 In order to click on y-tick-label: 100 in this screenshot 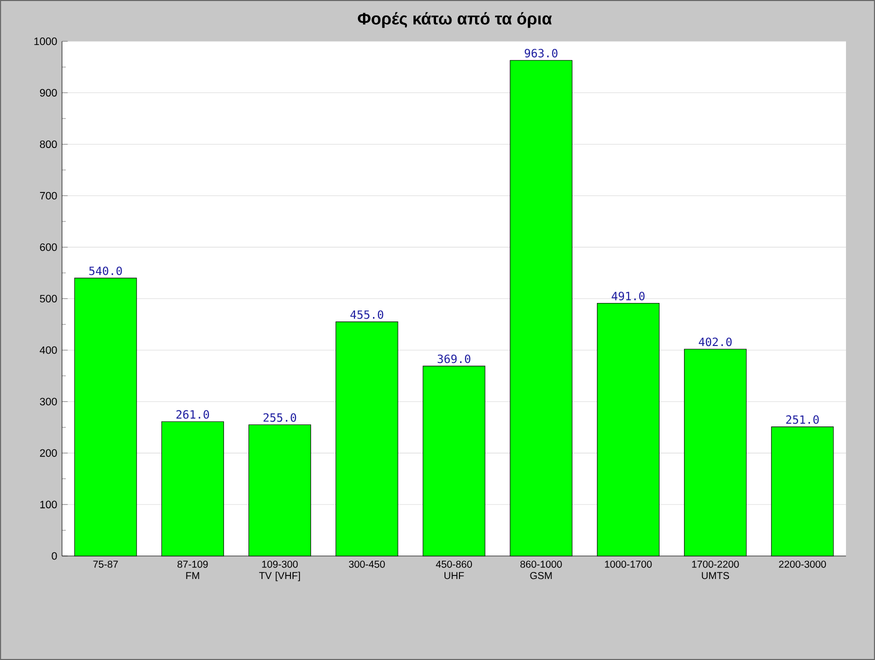, I will do `click(48, 504)`.